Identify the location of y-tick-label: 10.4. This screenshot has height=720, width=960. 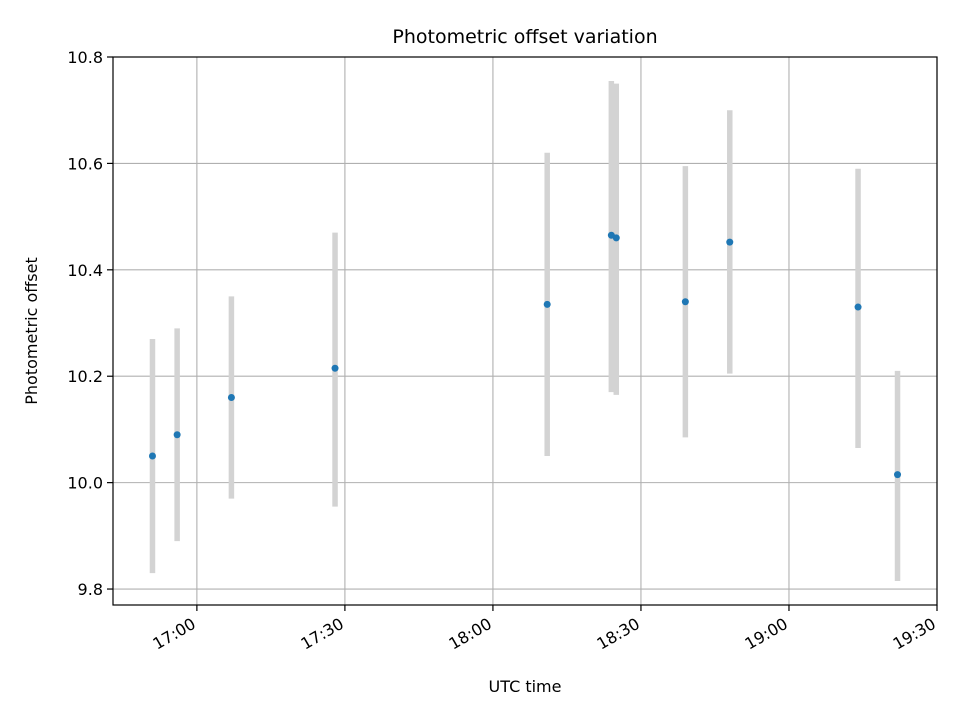
(85, 270).